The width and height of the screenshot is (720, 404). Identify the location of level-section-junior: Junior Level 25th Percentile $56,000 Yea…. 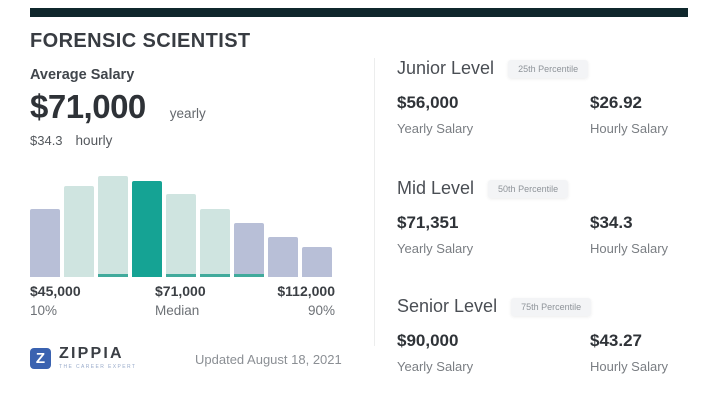
(547, 103).